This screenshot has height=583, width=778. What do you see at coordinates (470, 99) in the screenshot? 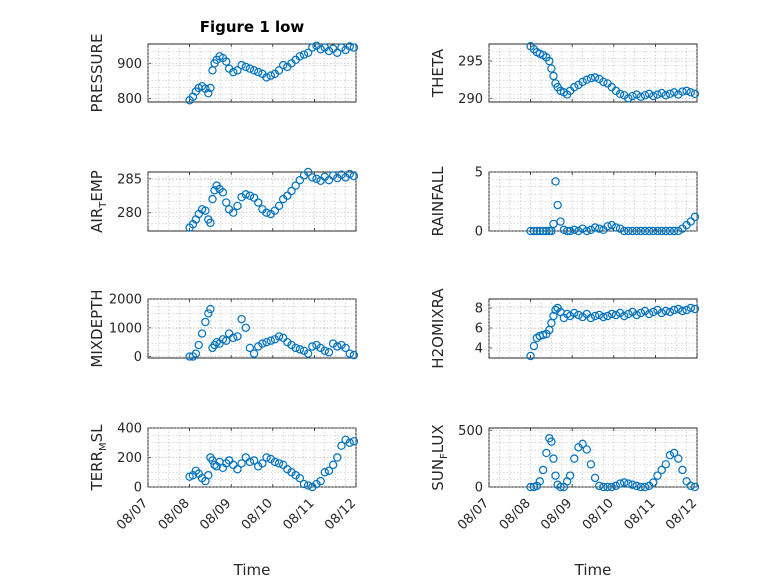
I see `y-tick-label: 290` at bounding box center [470, 99].